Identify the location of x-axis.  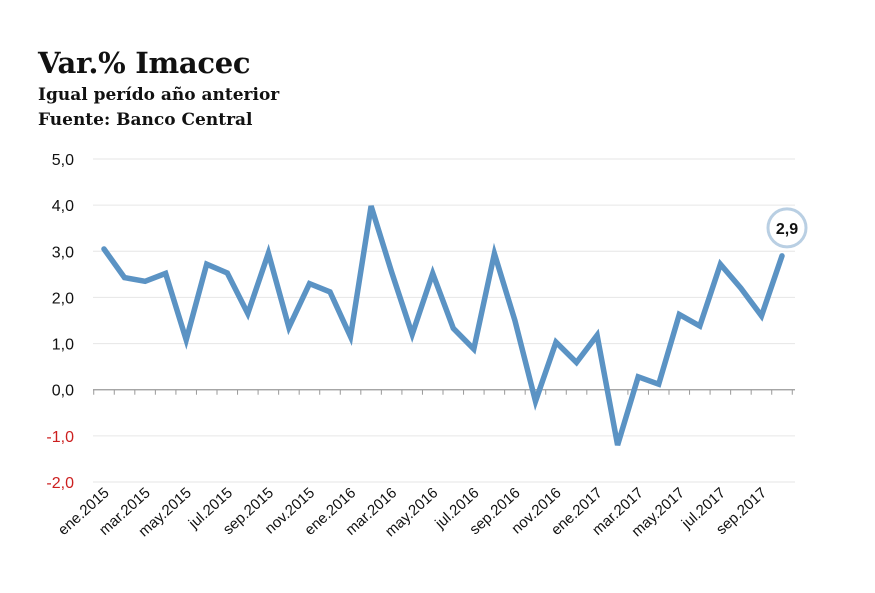
(444, 392).